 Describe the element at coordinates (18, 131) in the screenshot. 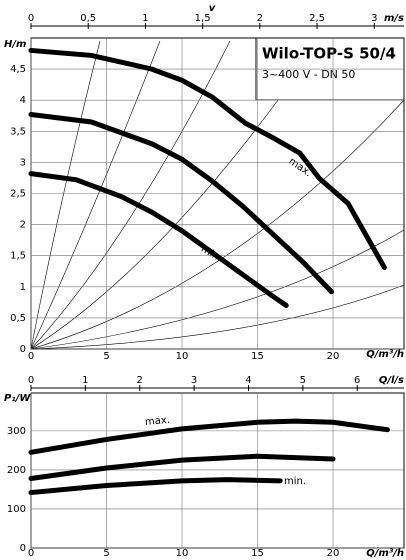

I see `y-tick-label: 3,5` at that location.